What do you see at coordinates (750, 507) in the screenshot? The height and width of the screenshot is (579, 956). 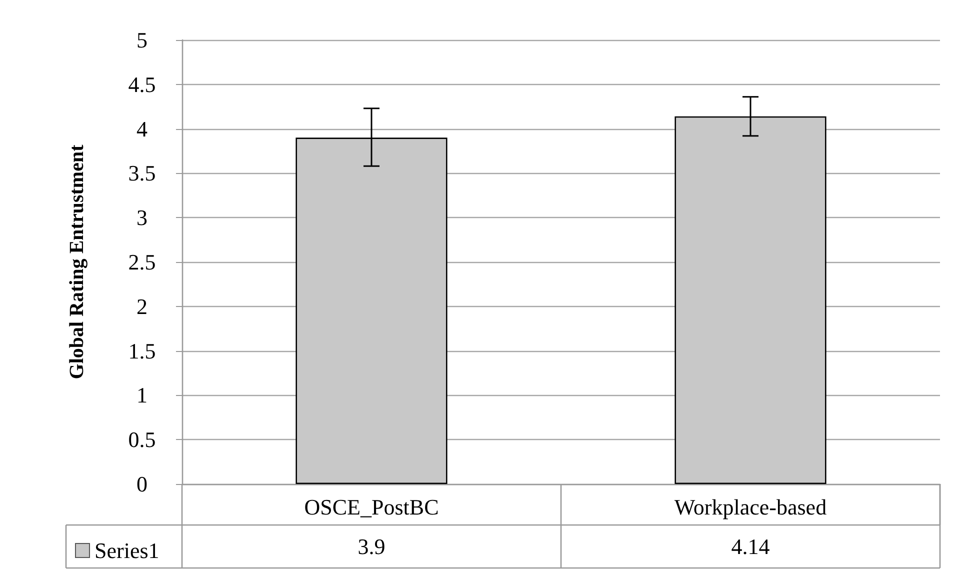 I see `x-tick-label: Workplace-based` at bounding box center [750, 507].